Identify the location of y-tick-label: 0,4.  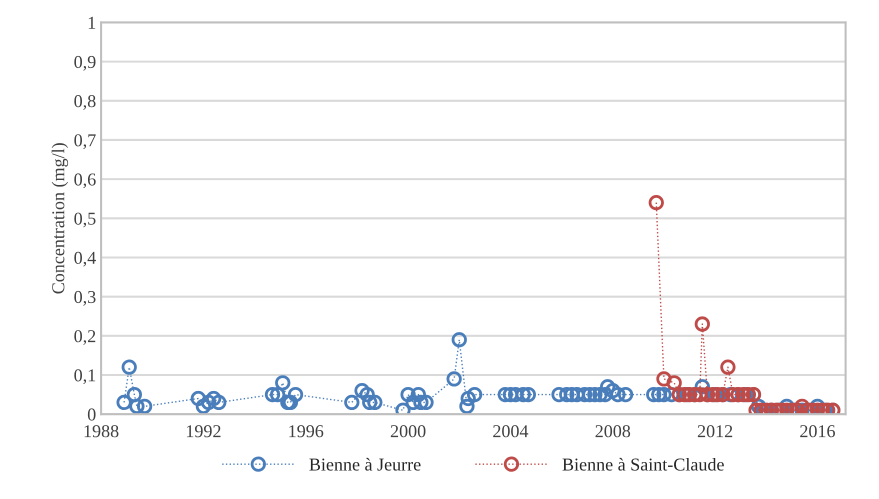
(85, 259).